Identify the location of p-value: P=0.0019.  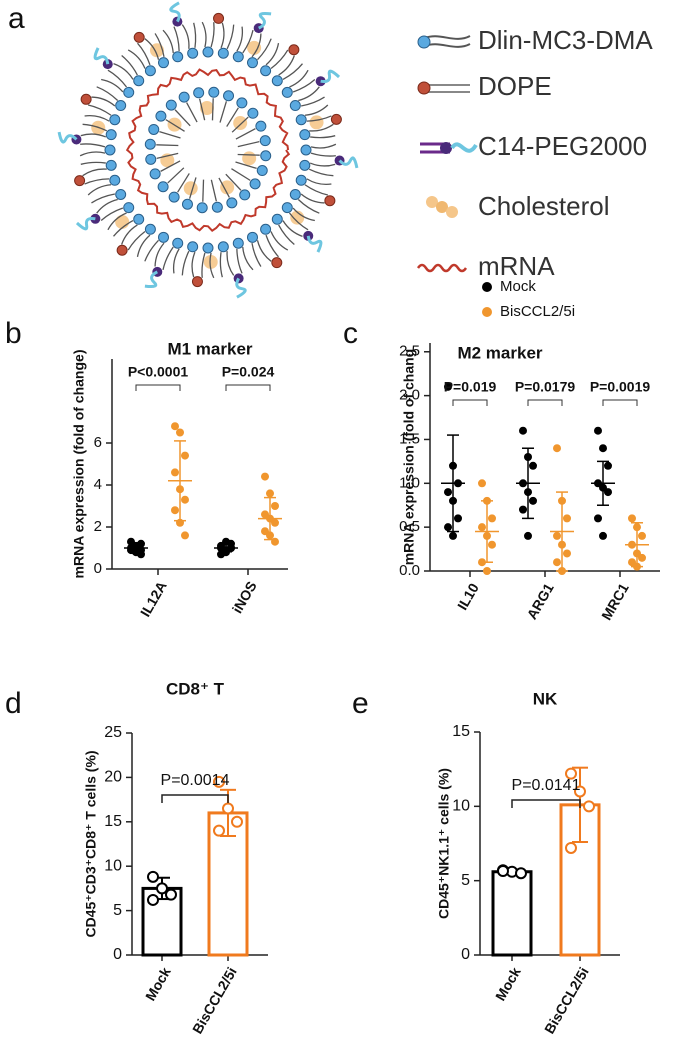
(620, 387).